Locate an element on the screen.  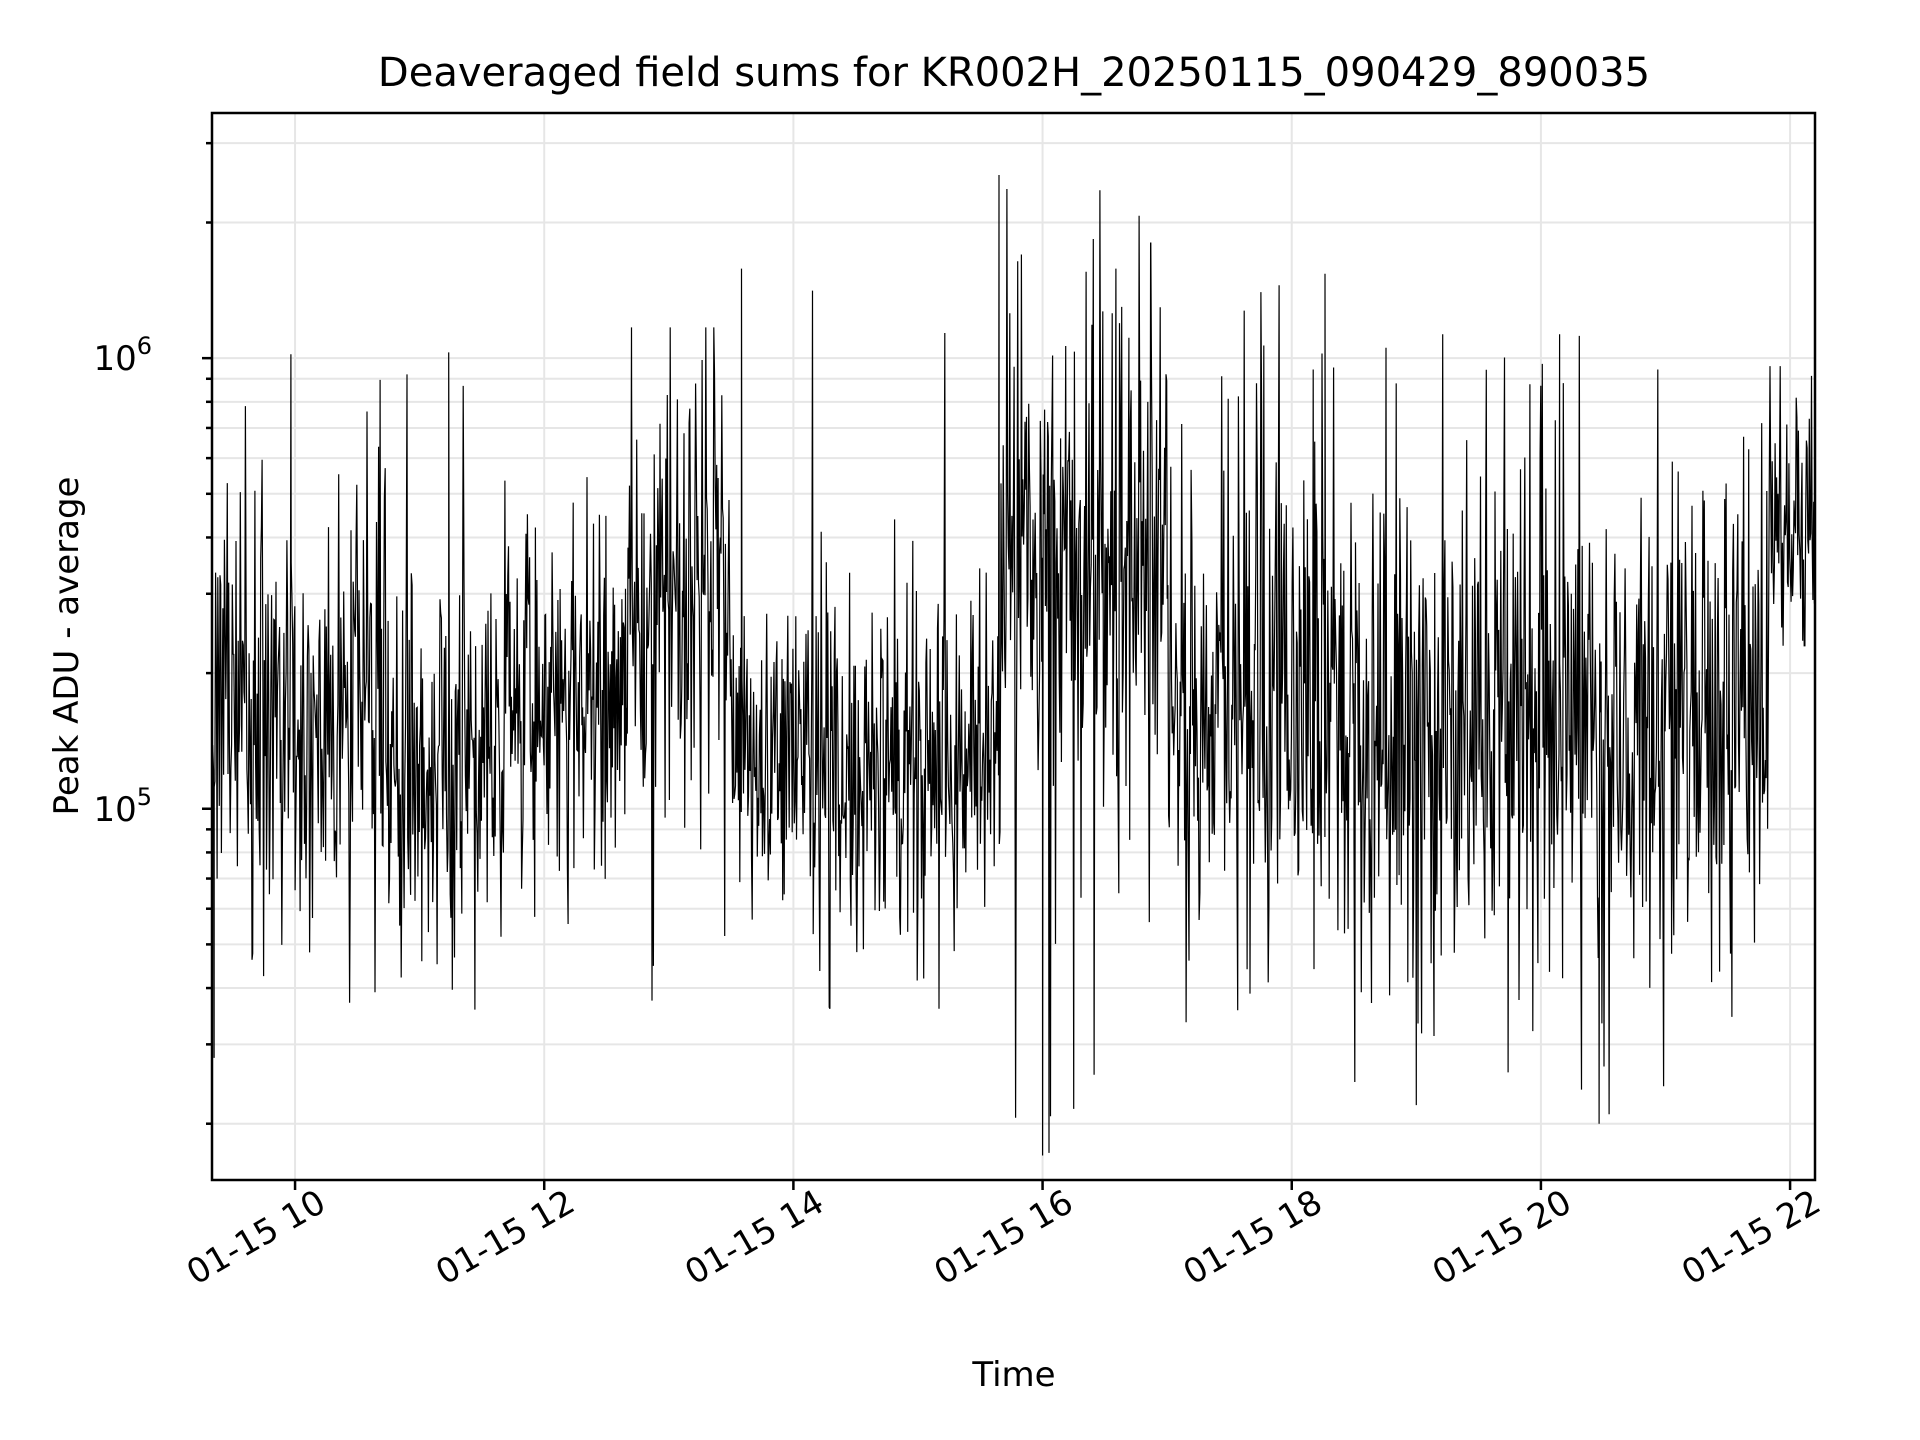
y-axis-label: Peak ADU - average is located at coordinates (67, 646).